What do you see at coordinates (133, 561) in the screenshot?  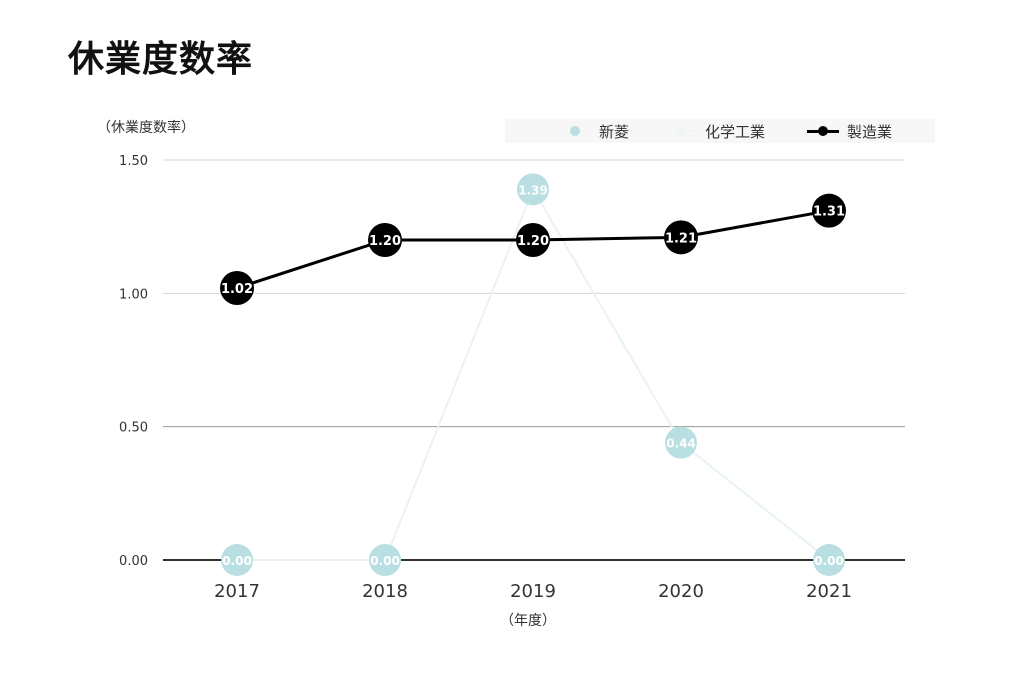 I see `y-tick-label: 0.00` at bounding box center [133, 561].